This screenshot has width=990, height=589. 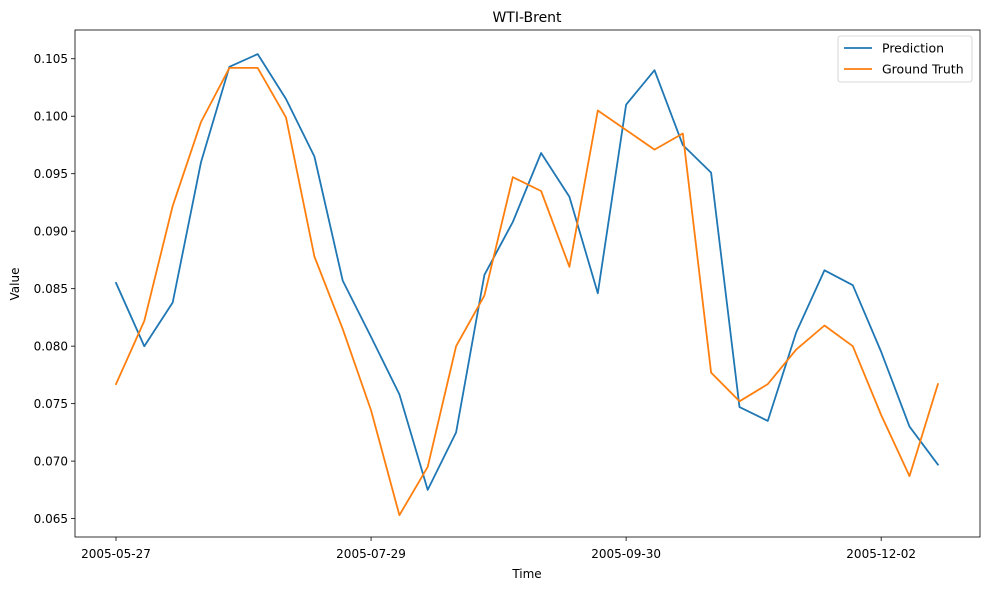 I want to click on legend-label: Ground Truth, so click(x=923, y=69).